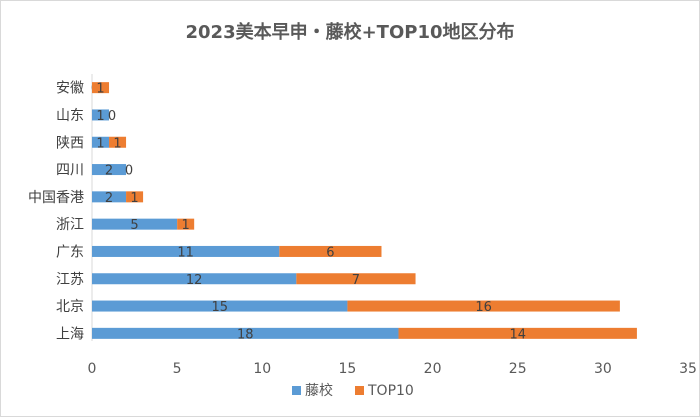  What do you see at coordinates (177, 369) in the screenshot?
I see `x-tick-label: 5` at bounding box center [177, 369].